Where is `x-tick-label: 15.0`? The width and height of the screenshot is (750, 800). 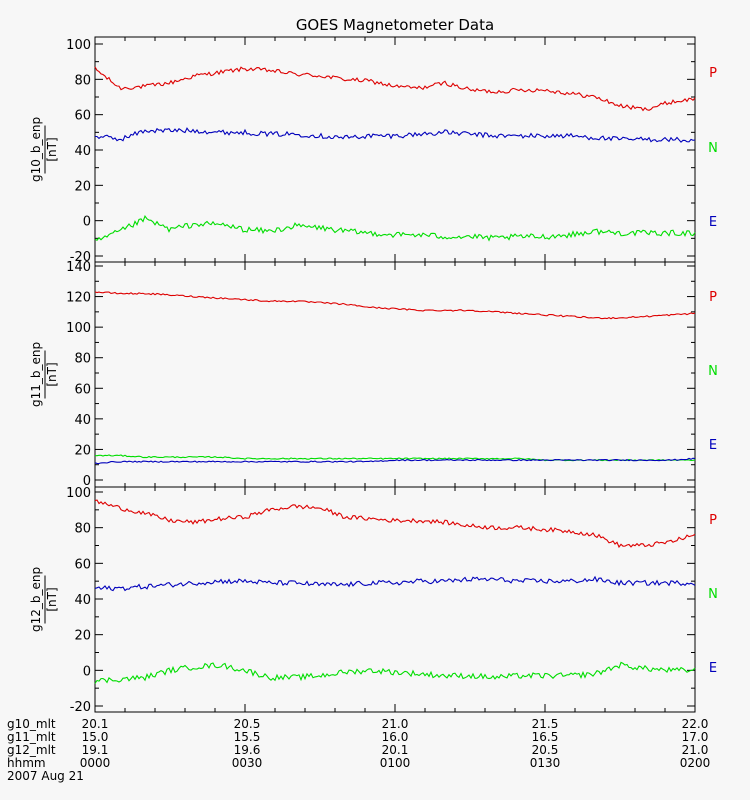 x-tick-label: 15.0 is located at coordinates (95, 737).